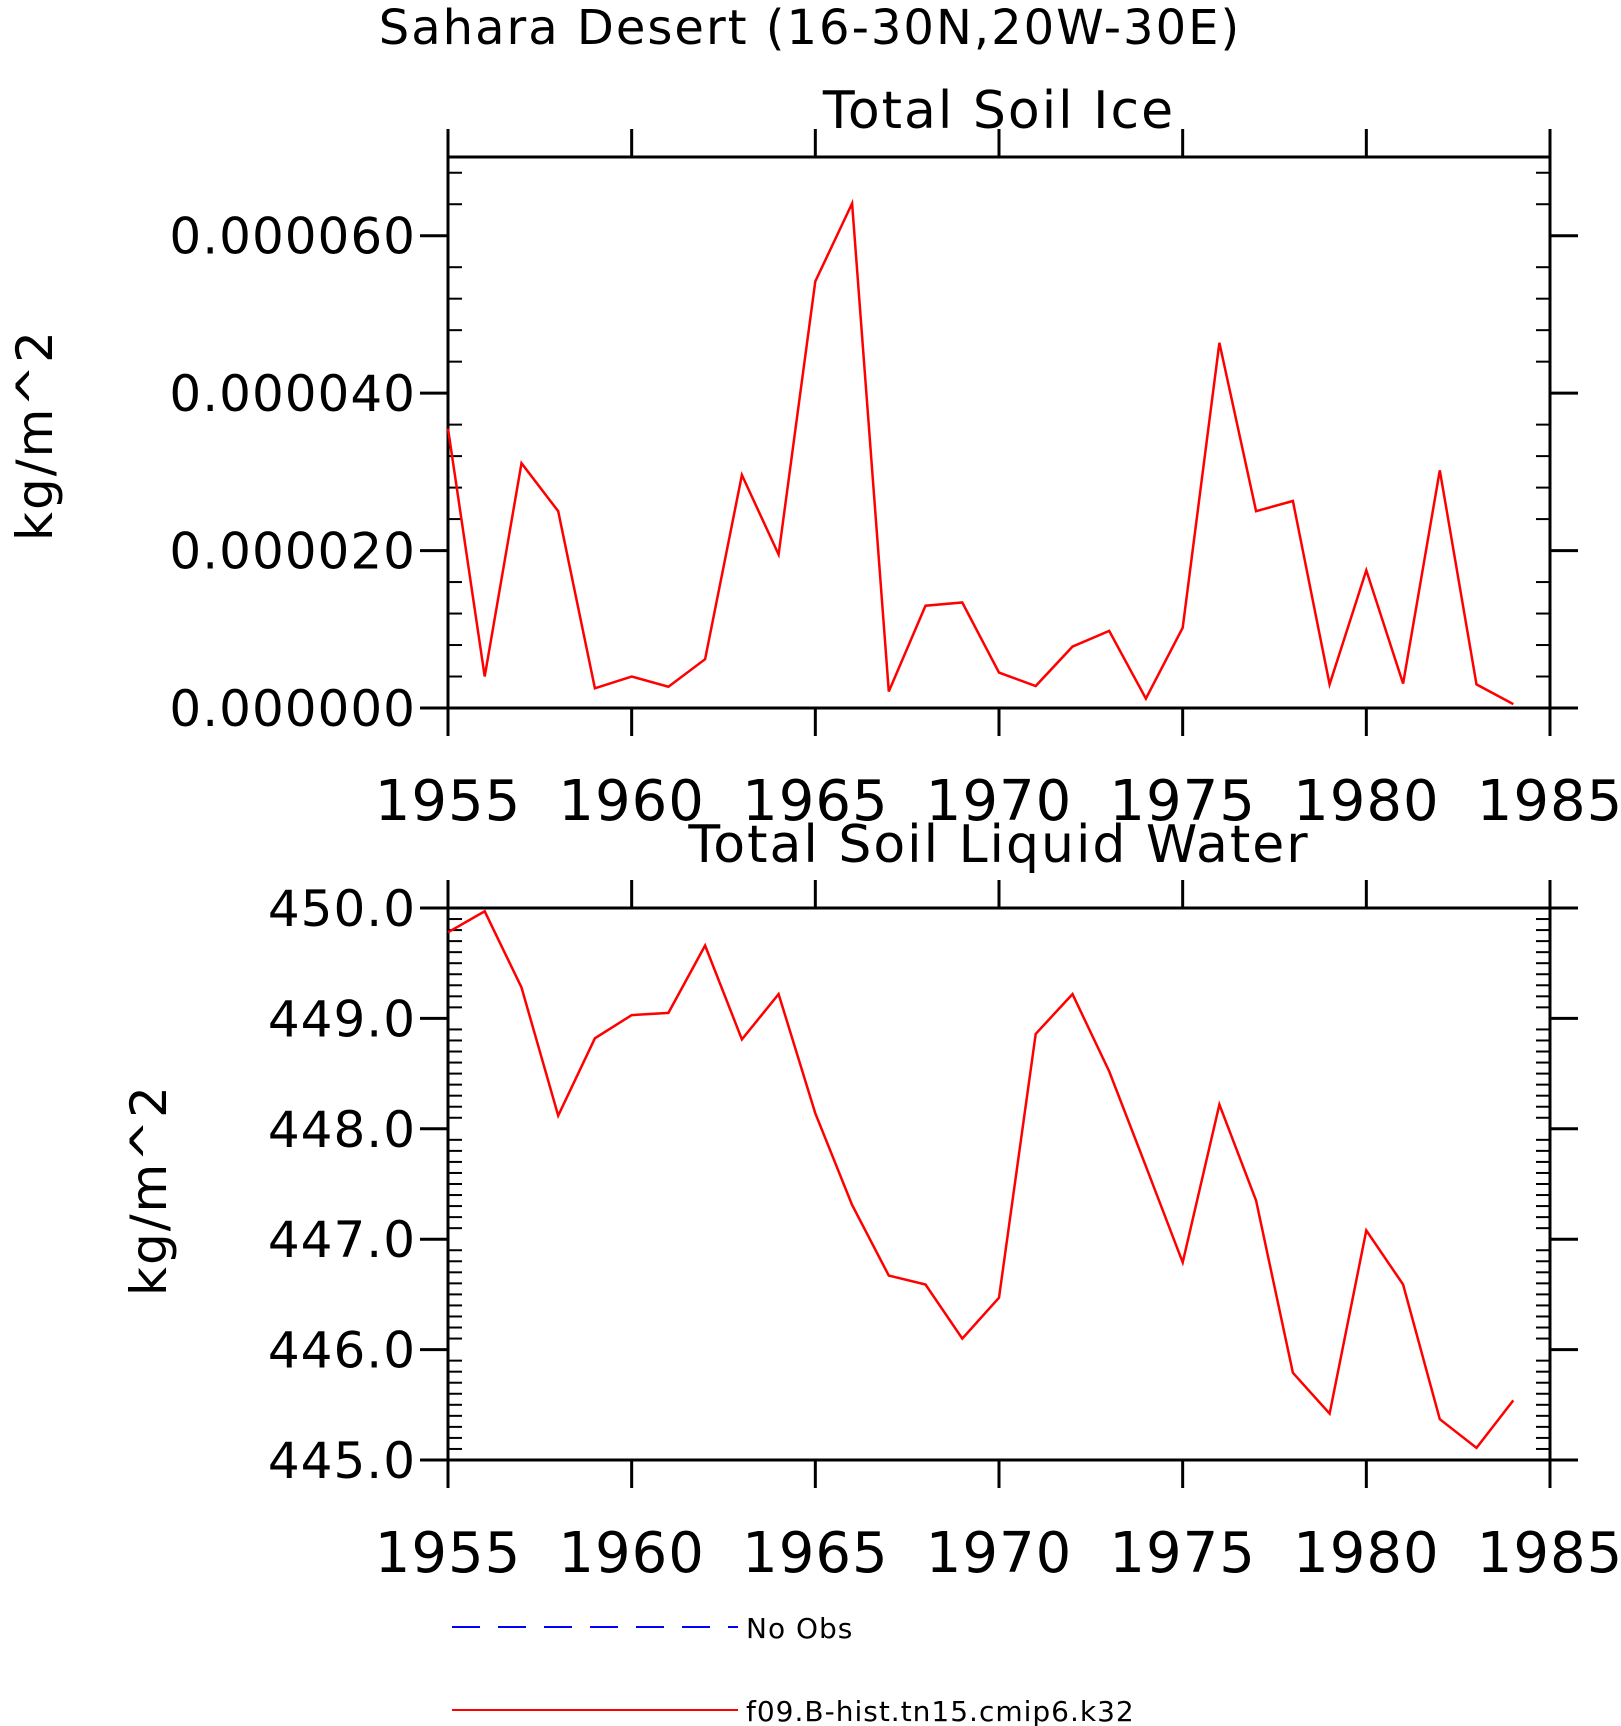 The width and height of the screenshot is (1621, 1726). Describe the element at coordinates (342, 909) in the screenshot. I see `y-tick-label: 450.0` at that location.